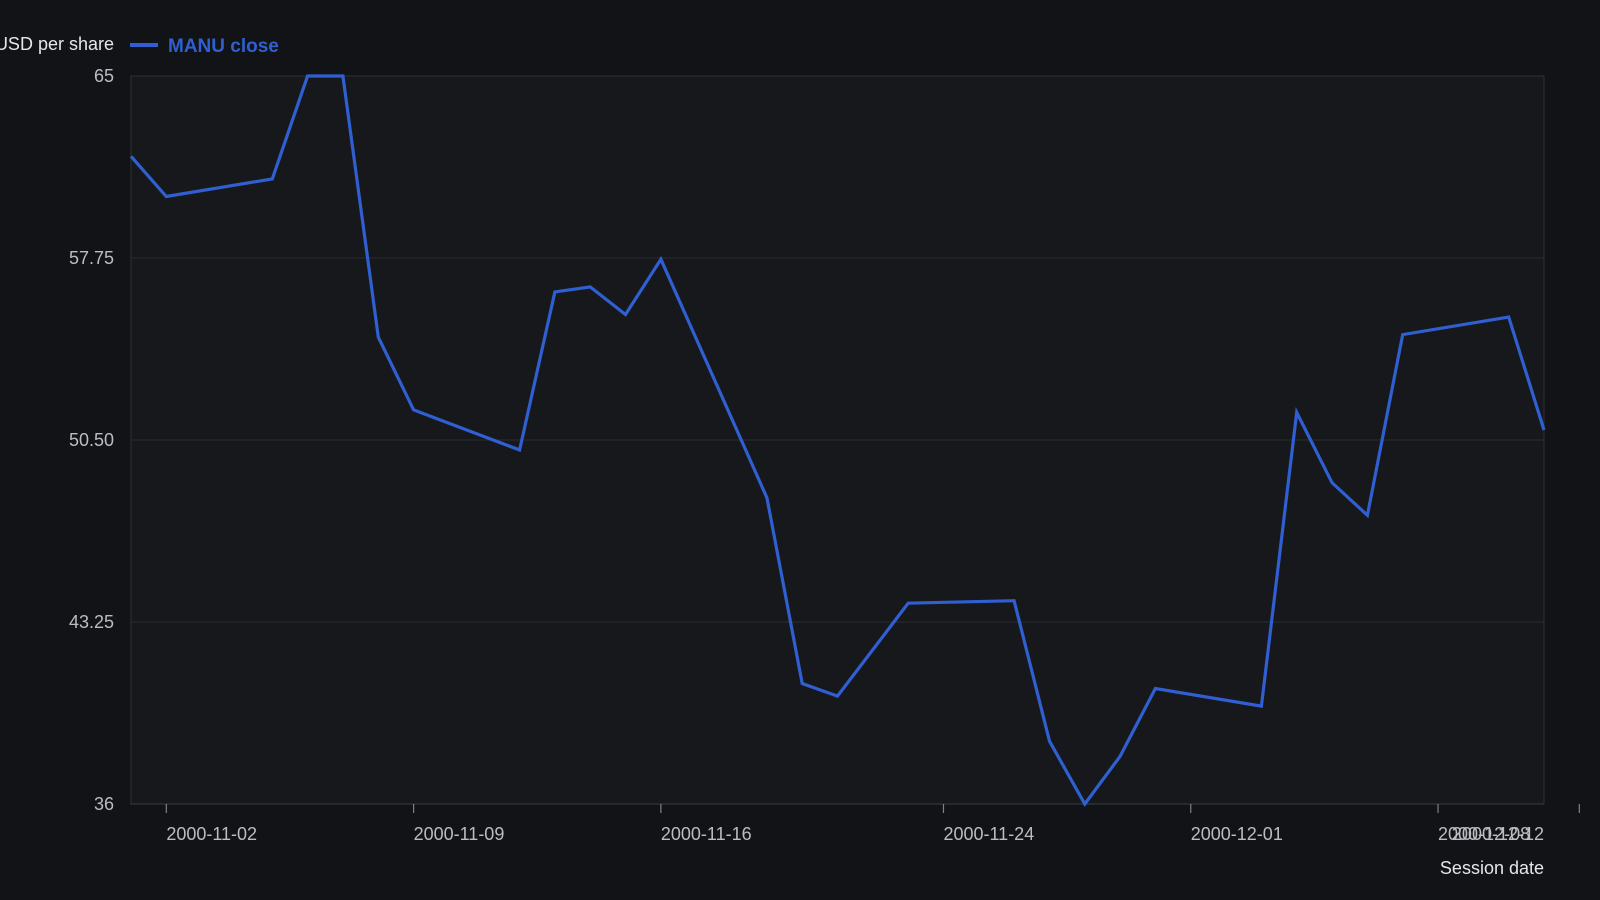 The height and width of the screenshot is (900, 1600). I want to click on x-axis-title: Session date, so click(1492, 868).